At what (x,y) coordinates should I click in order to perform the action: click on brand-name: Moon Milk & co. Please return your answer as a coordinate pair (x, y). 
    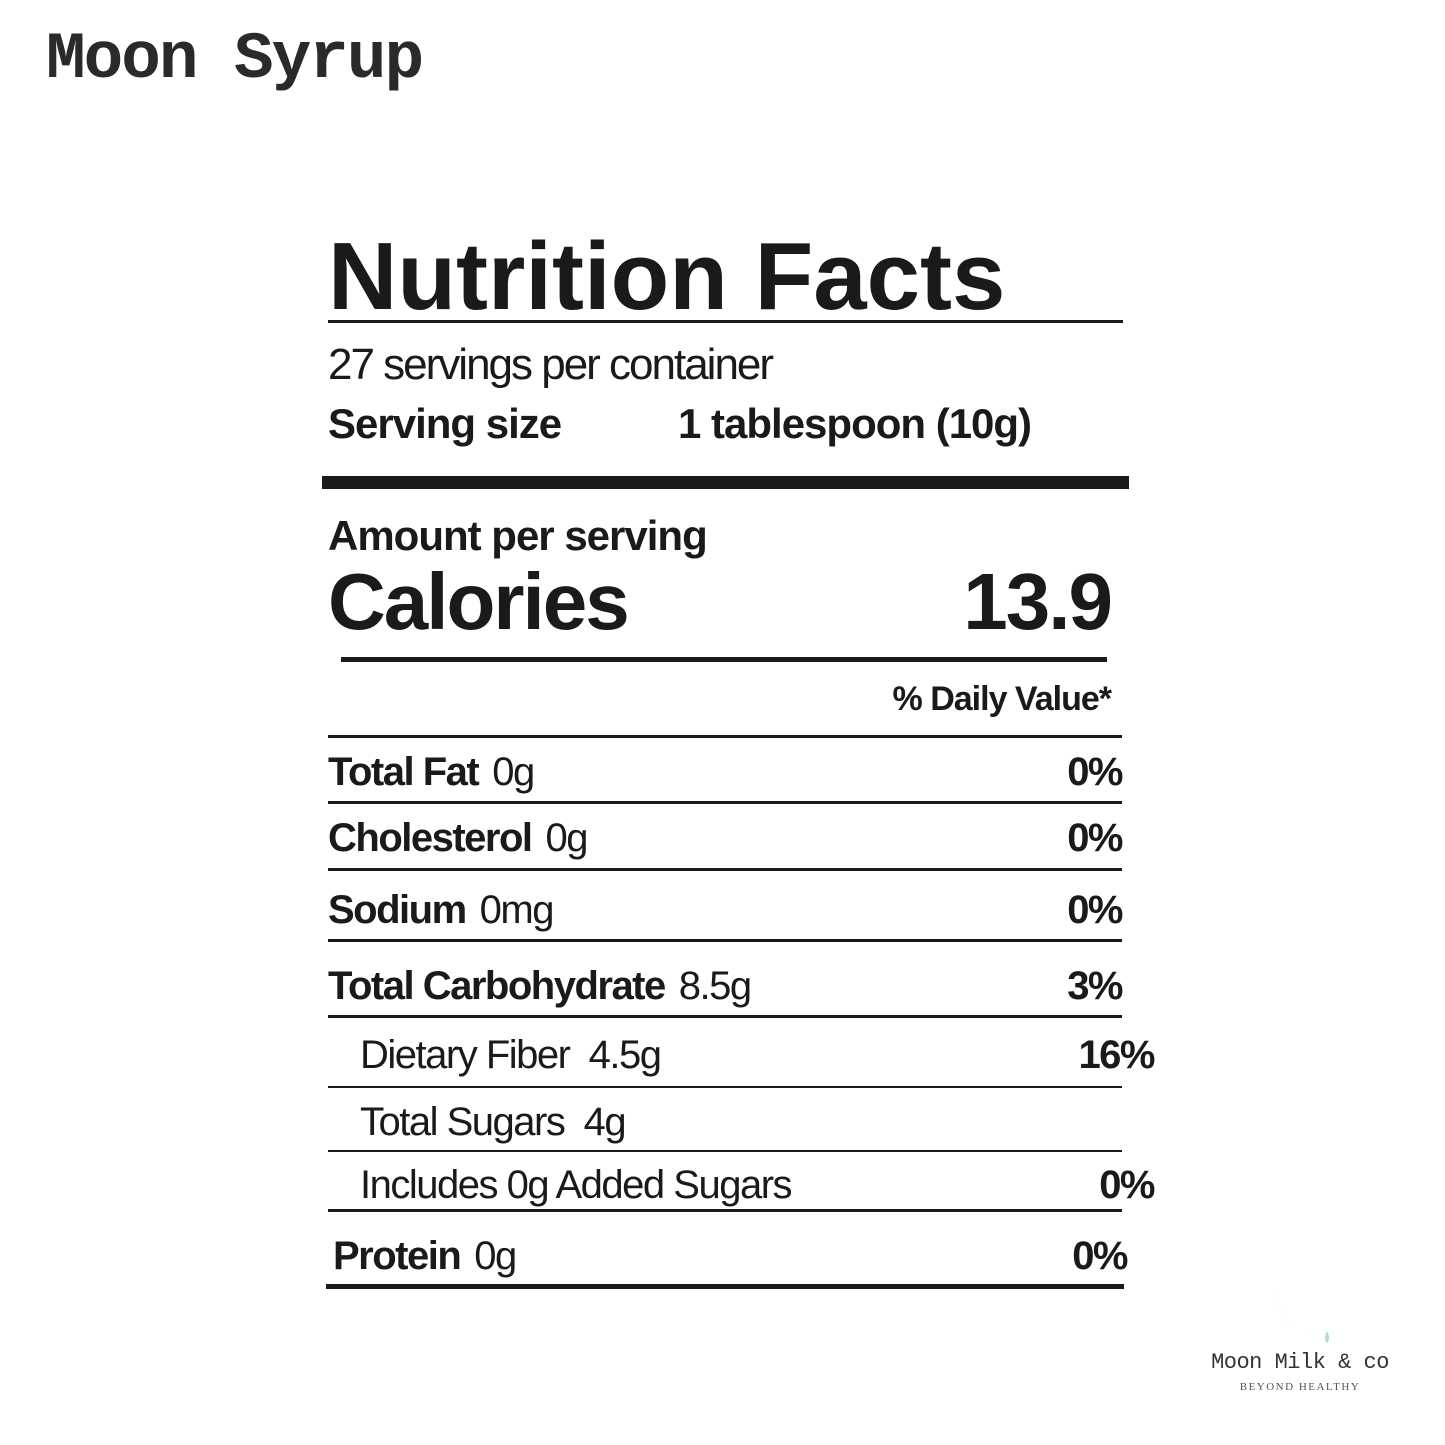
    Looking at the image, I should click on (1300, 1362).